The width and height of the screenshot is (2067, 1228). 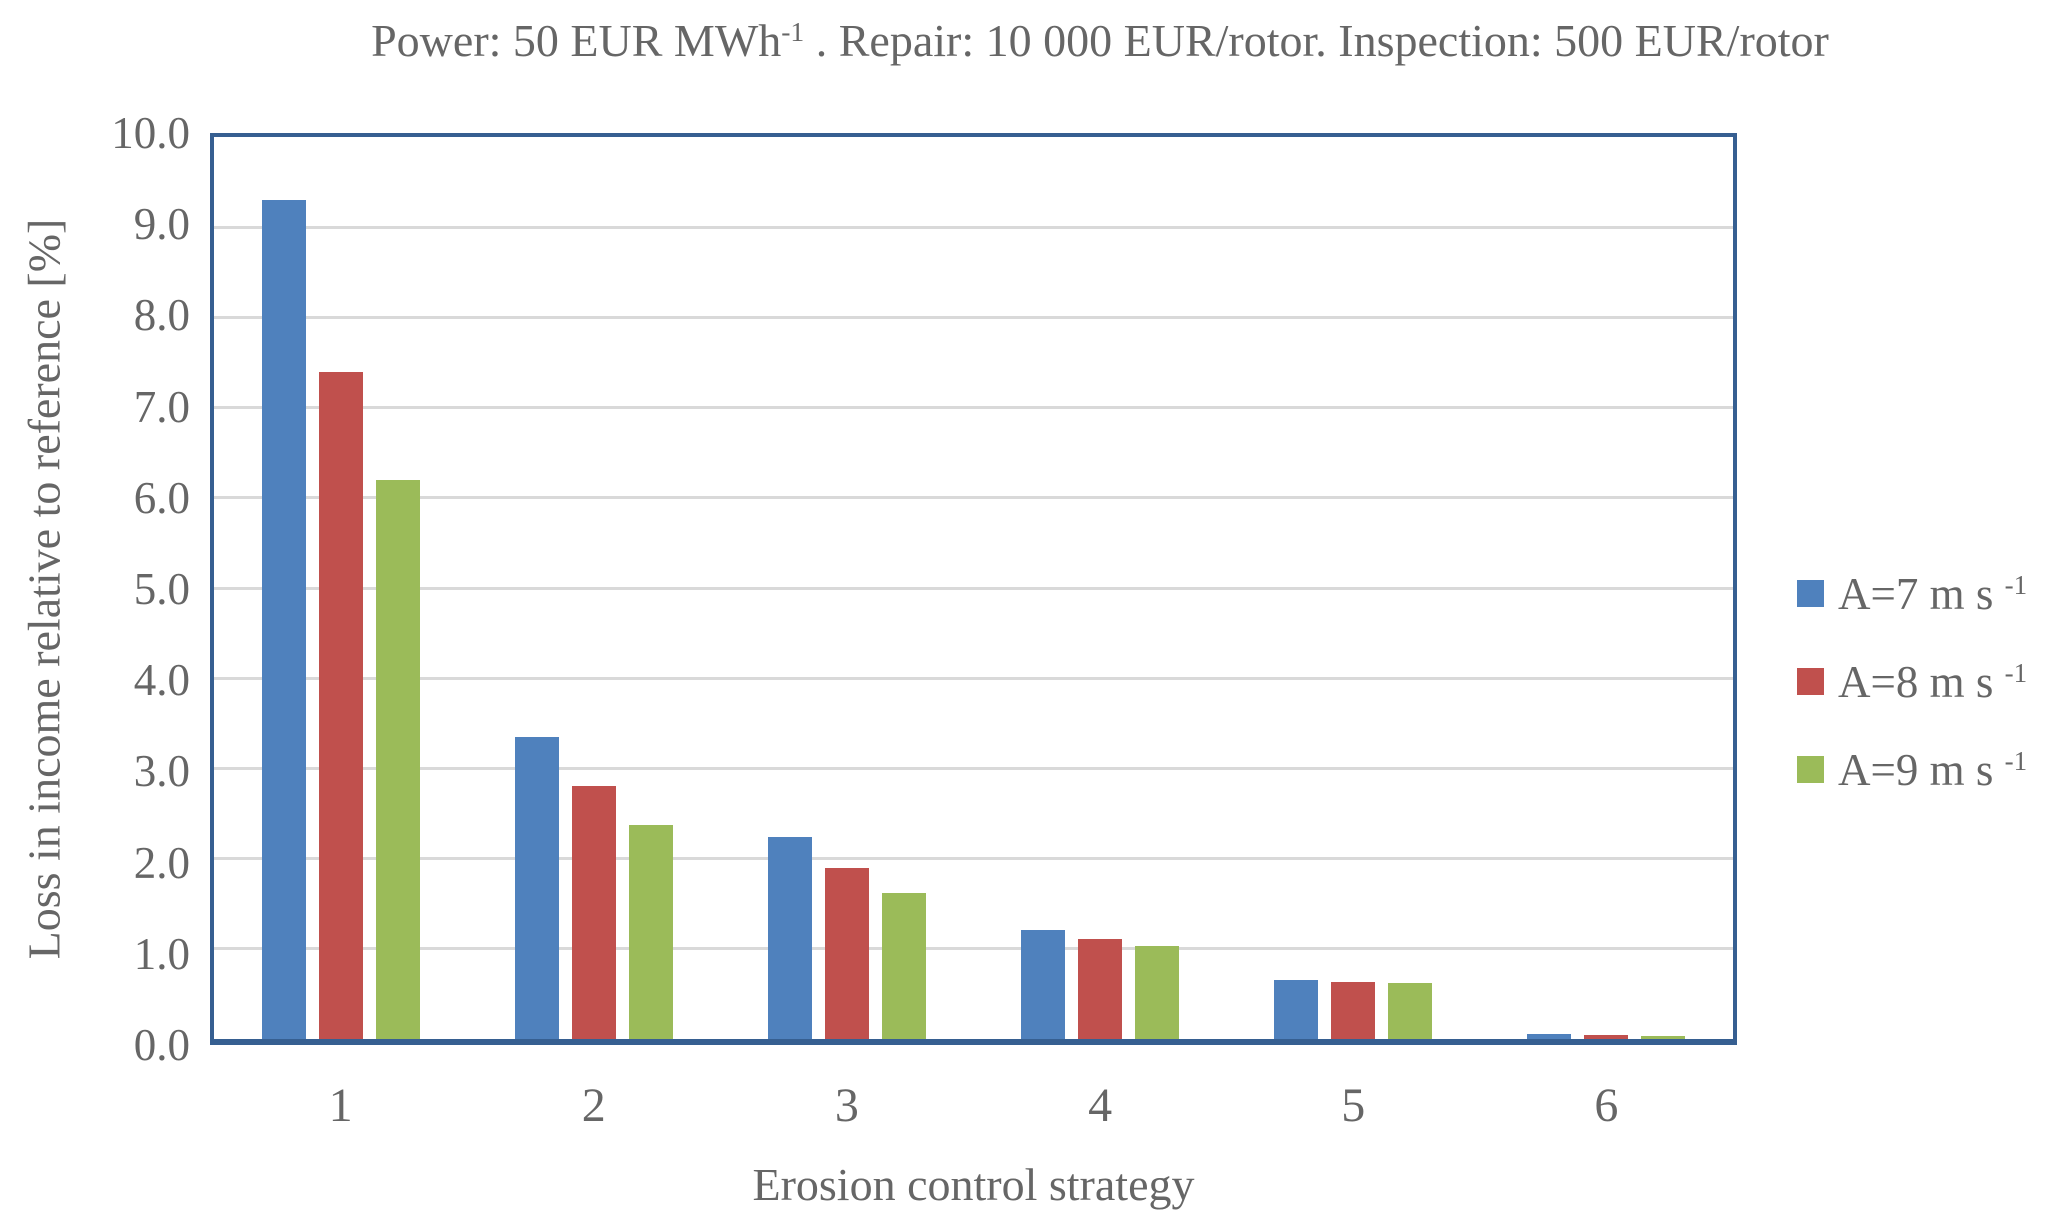 I want to click on x-tick-3: 3, so click(x=846, y=1105).